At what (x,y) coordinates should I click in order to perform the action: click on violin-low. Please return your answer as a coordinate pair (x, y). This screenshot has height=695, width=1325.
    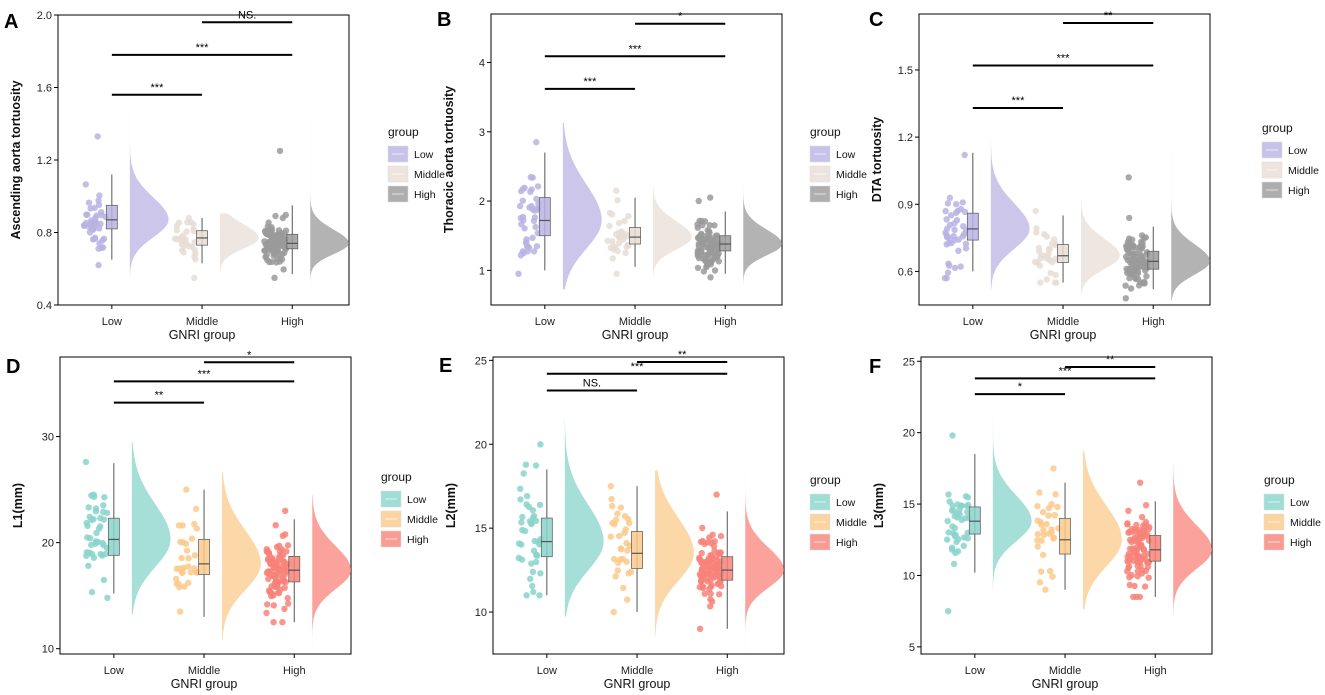
    Looking at the image, I should click on (1012, 502).